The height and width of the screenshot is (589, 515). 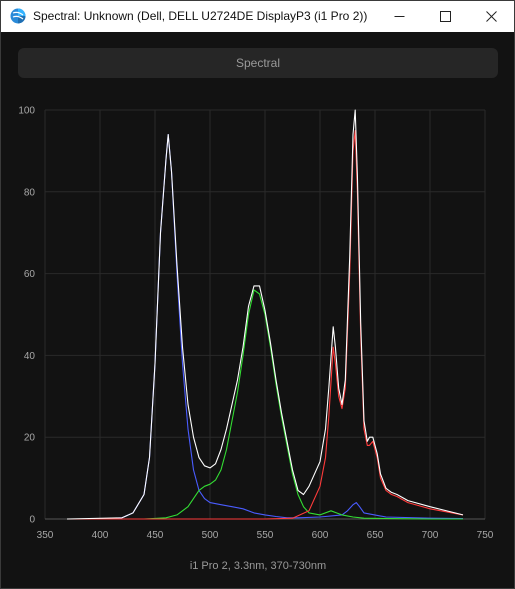 What do you see at coordinates (32, 520) in the screenshot?
I see `y-tick-label: 0` at bounding box center [32, 520].